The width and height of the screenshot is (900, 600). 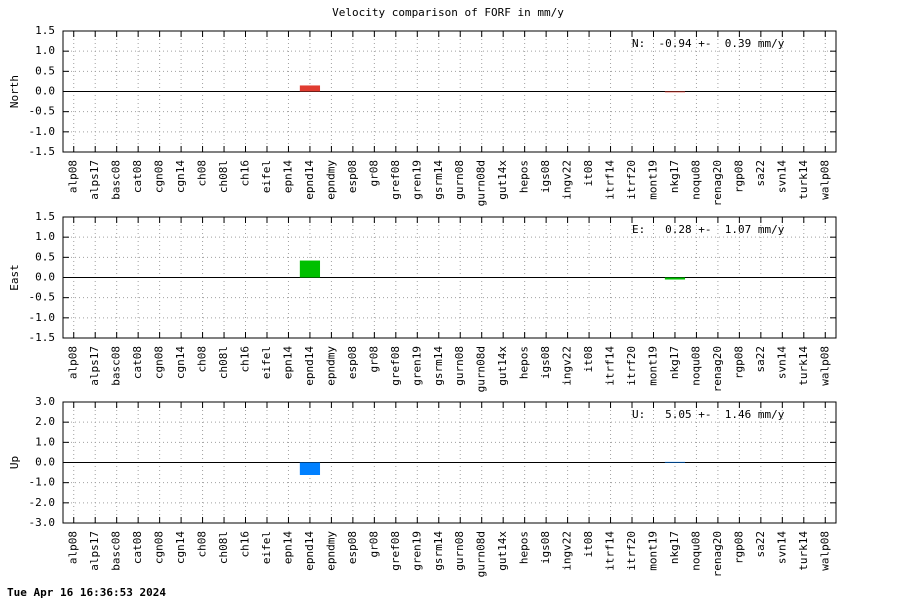 I want to click on y-axis-label: North, so click(x=14, y=91).